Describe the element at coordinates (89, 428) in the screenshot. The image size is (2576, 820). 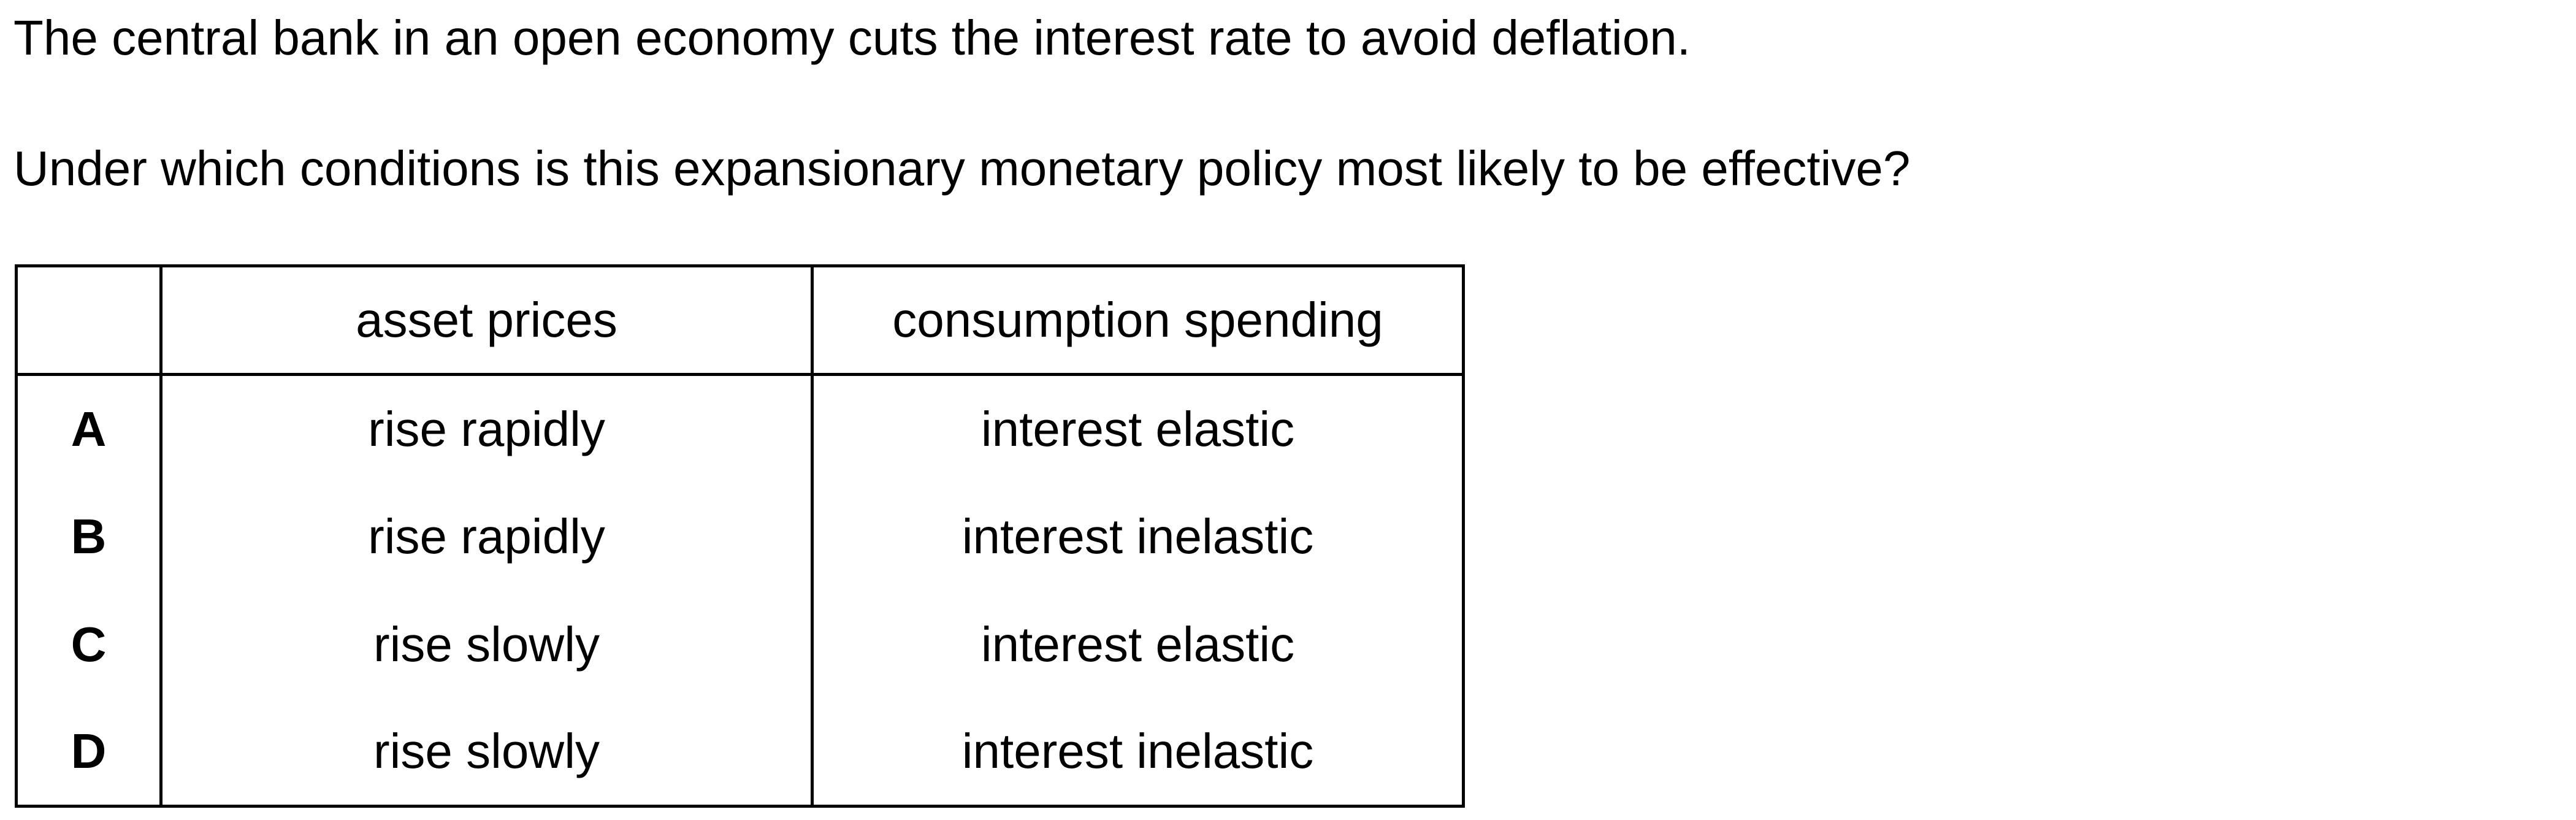
I see `option-letter: A` at that location.